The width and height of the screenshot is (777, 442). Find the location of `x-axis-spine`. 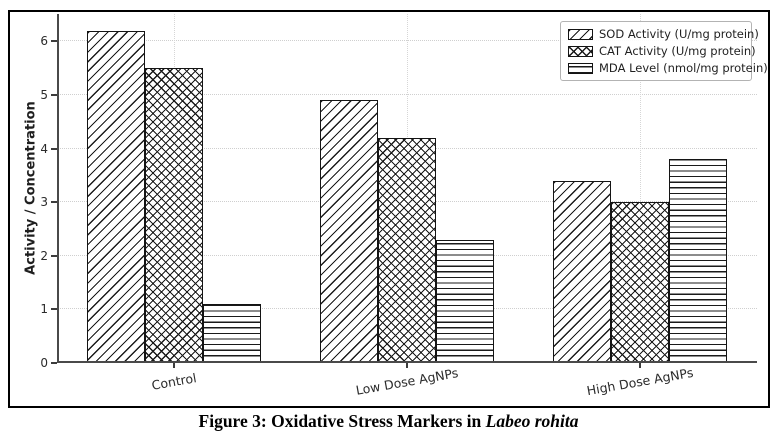

x-axis-spine is located at coordinates (407, 362).